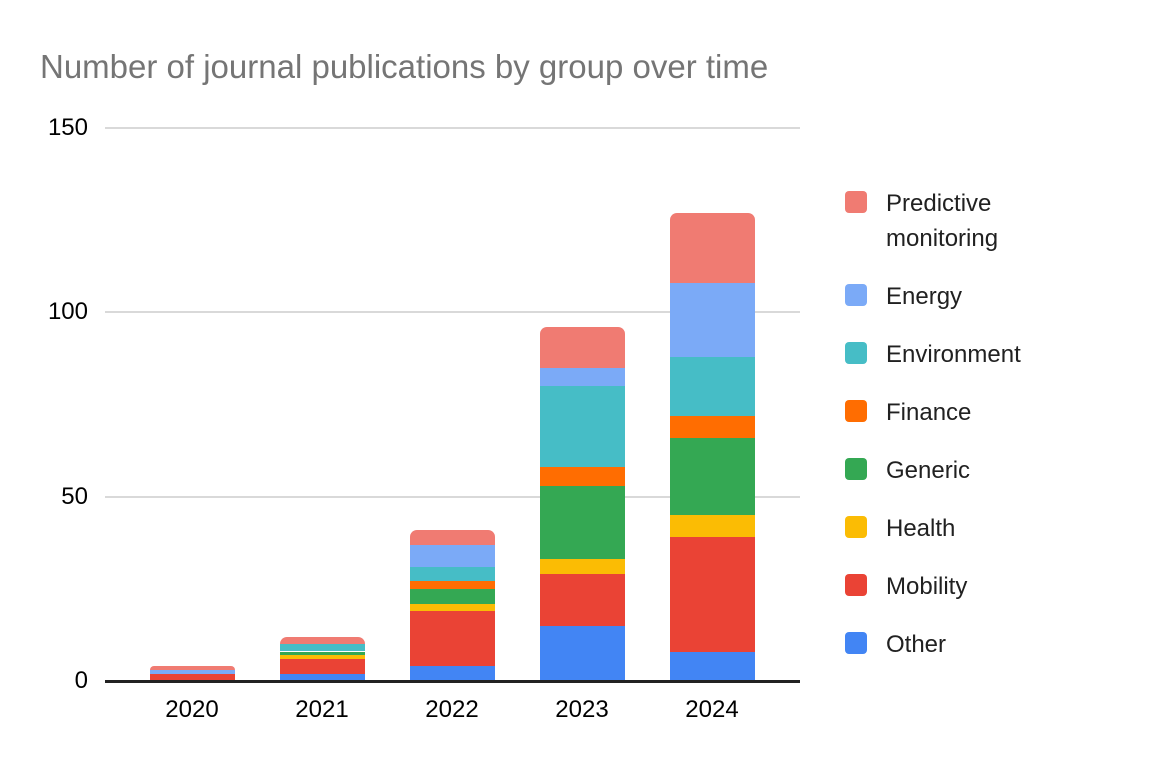 The image size is (1163, 769). Describe the element at coordinates (67, 127) in the screenshot. I see `y-tick-label: 150` at that location.